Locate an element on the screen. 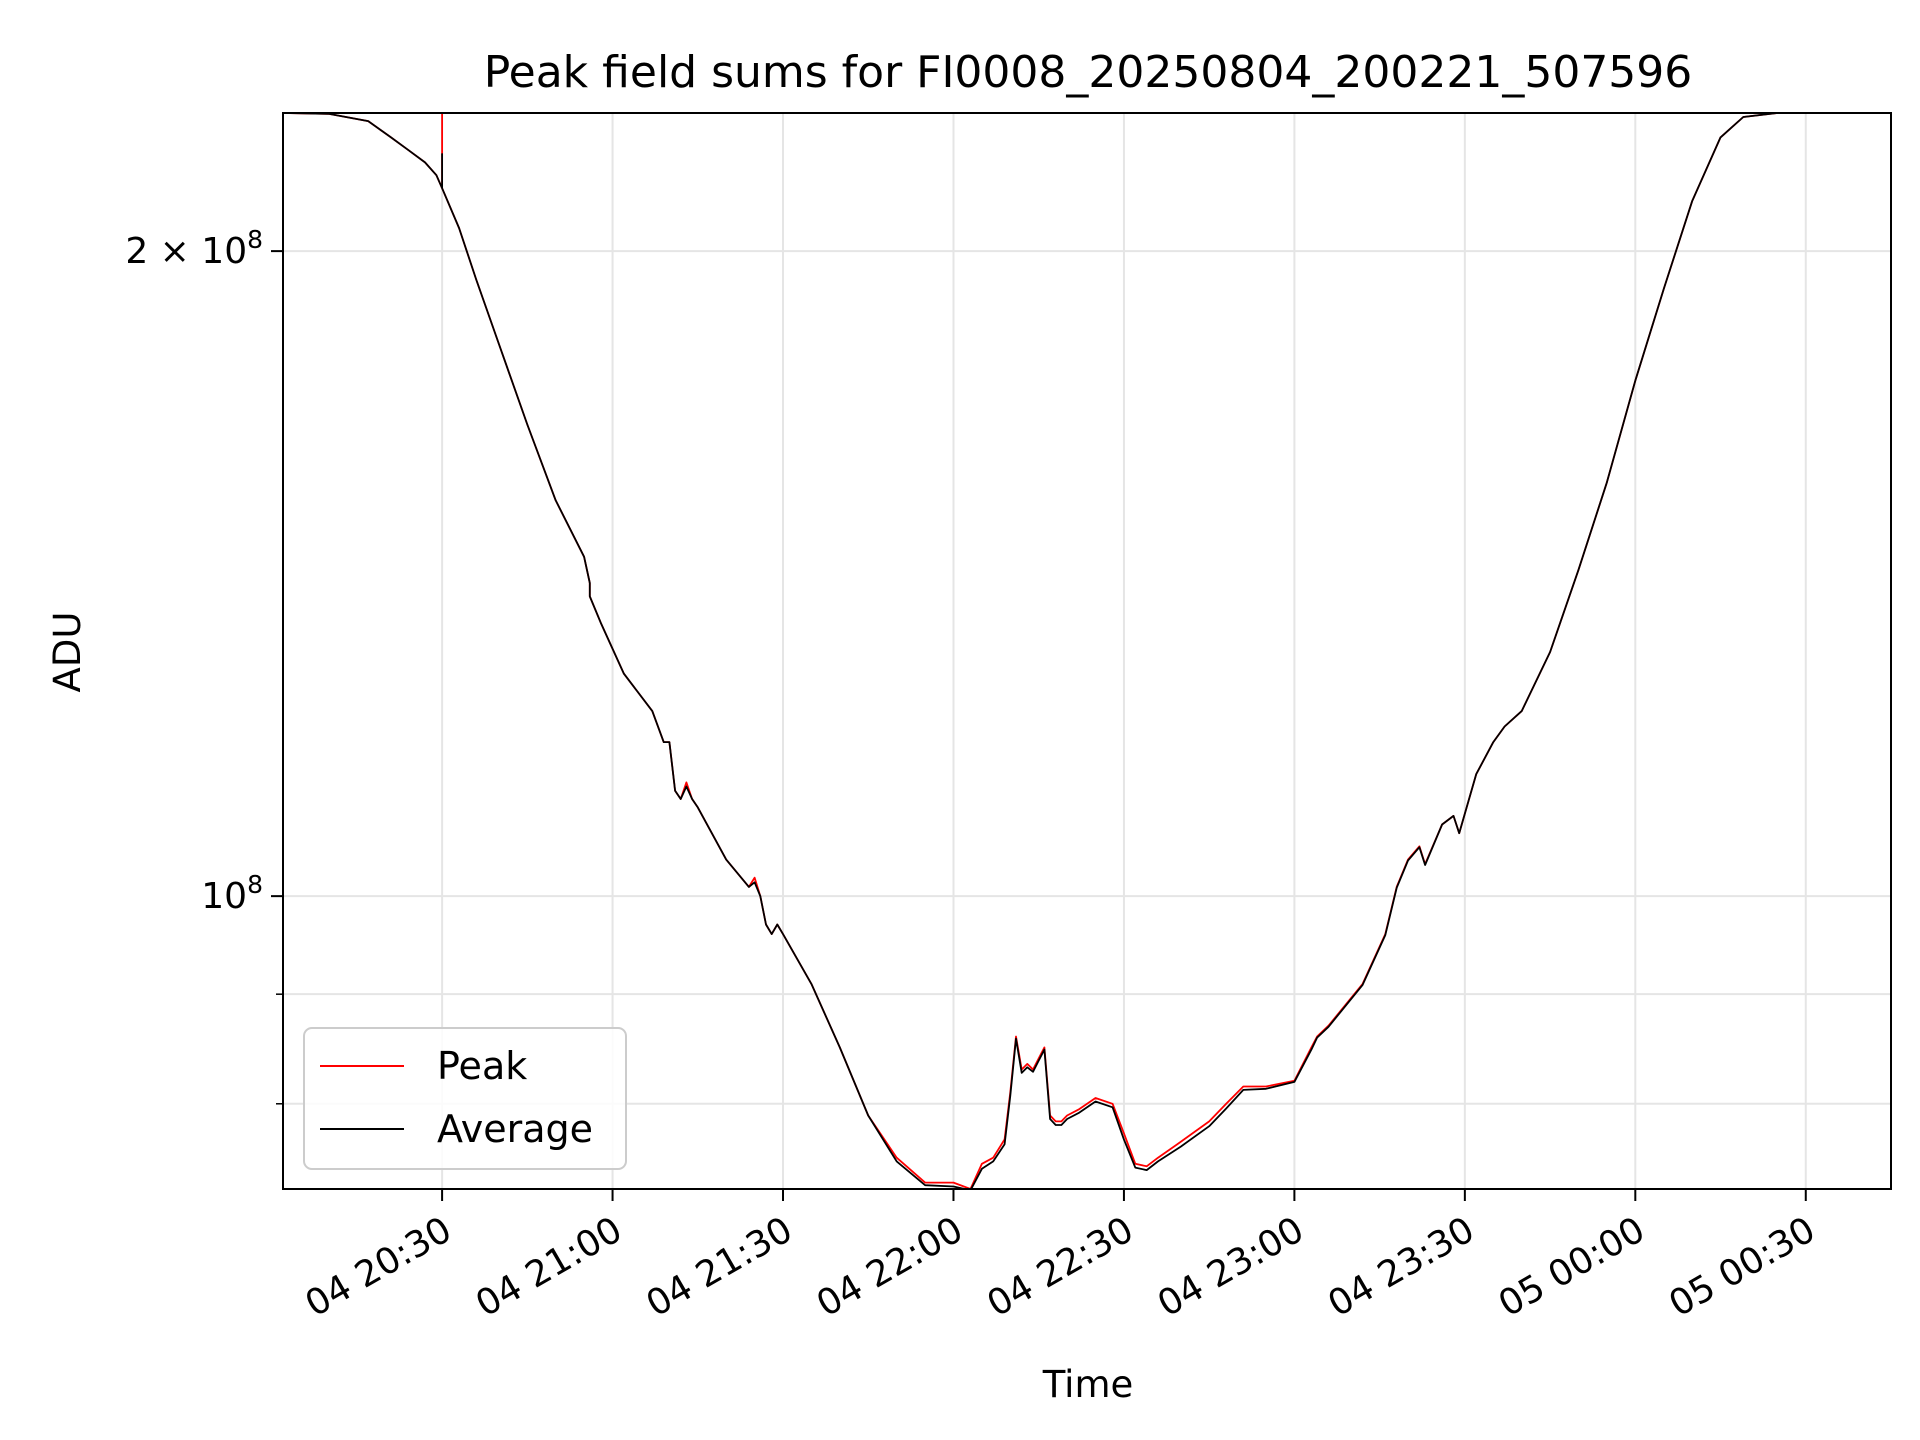 Image resolution: width=1920 pixels, height=1440 pixels. y-tick-label-base: 2 × 10 is located at coordinates (186, 251).